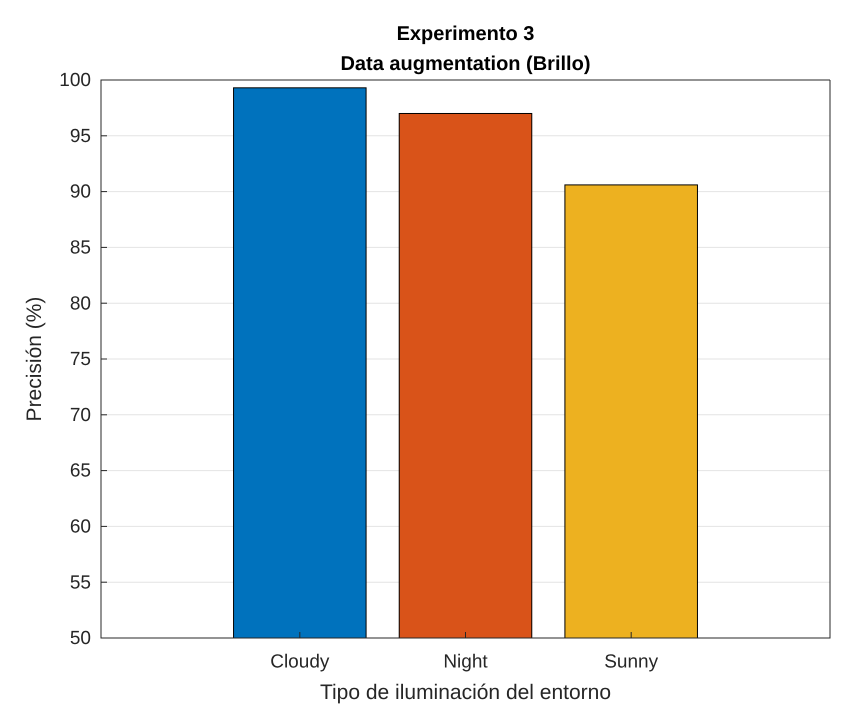 The height and width of the screenshot is (706, 846). What do you see at coordinates (300, 661) in the screenshot?
I see `x-tick-label: Cloudy` at bounding box center [300, 661].